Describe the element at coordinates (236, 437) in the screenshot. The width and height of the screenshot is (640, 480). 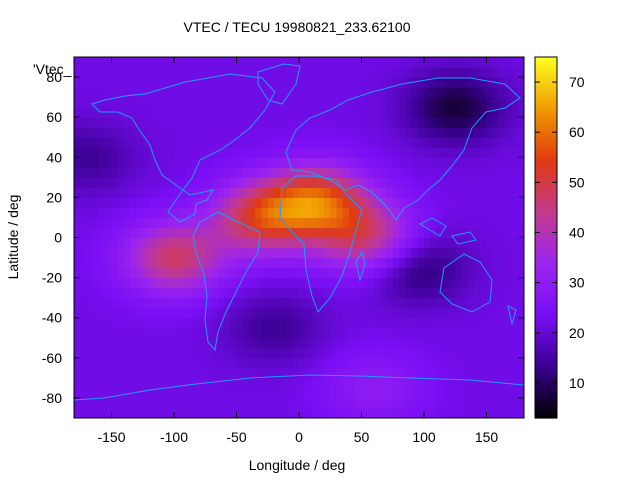
I see `x-tick-label: -50` at that location.